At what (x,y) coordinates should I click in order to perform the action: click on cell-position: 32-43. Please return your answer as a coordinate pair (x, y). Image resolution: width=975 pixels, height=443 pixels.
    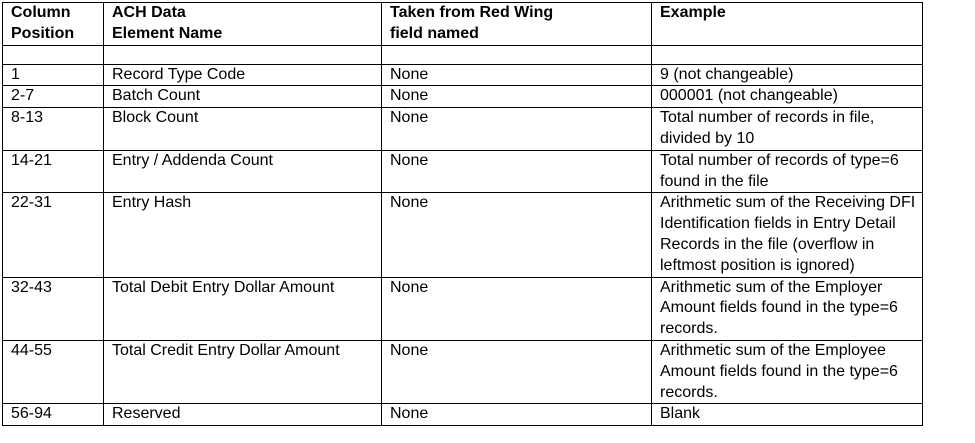
    Looking at the image, I should click on (53, 308).